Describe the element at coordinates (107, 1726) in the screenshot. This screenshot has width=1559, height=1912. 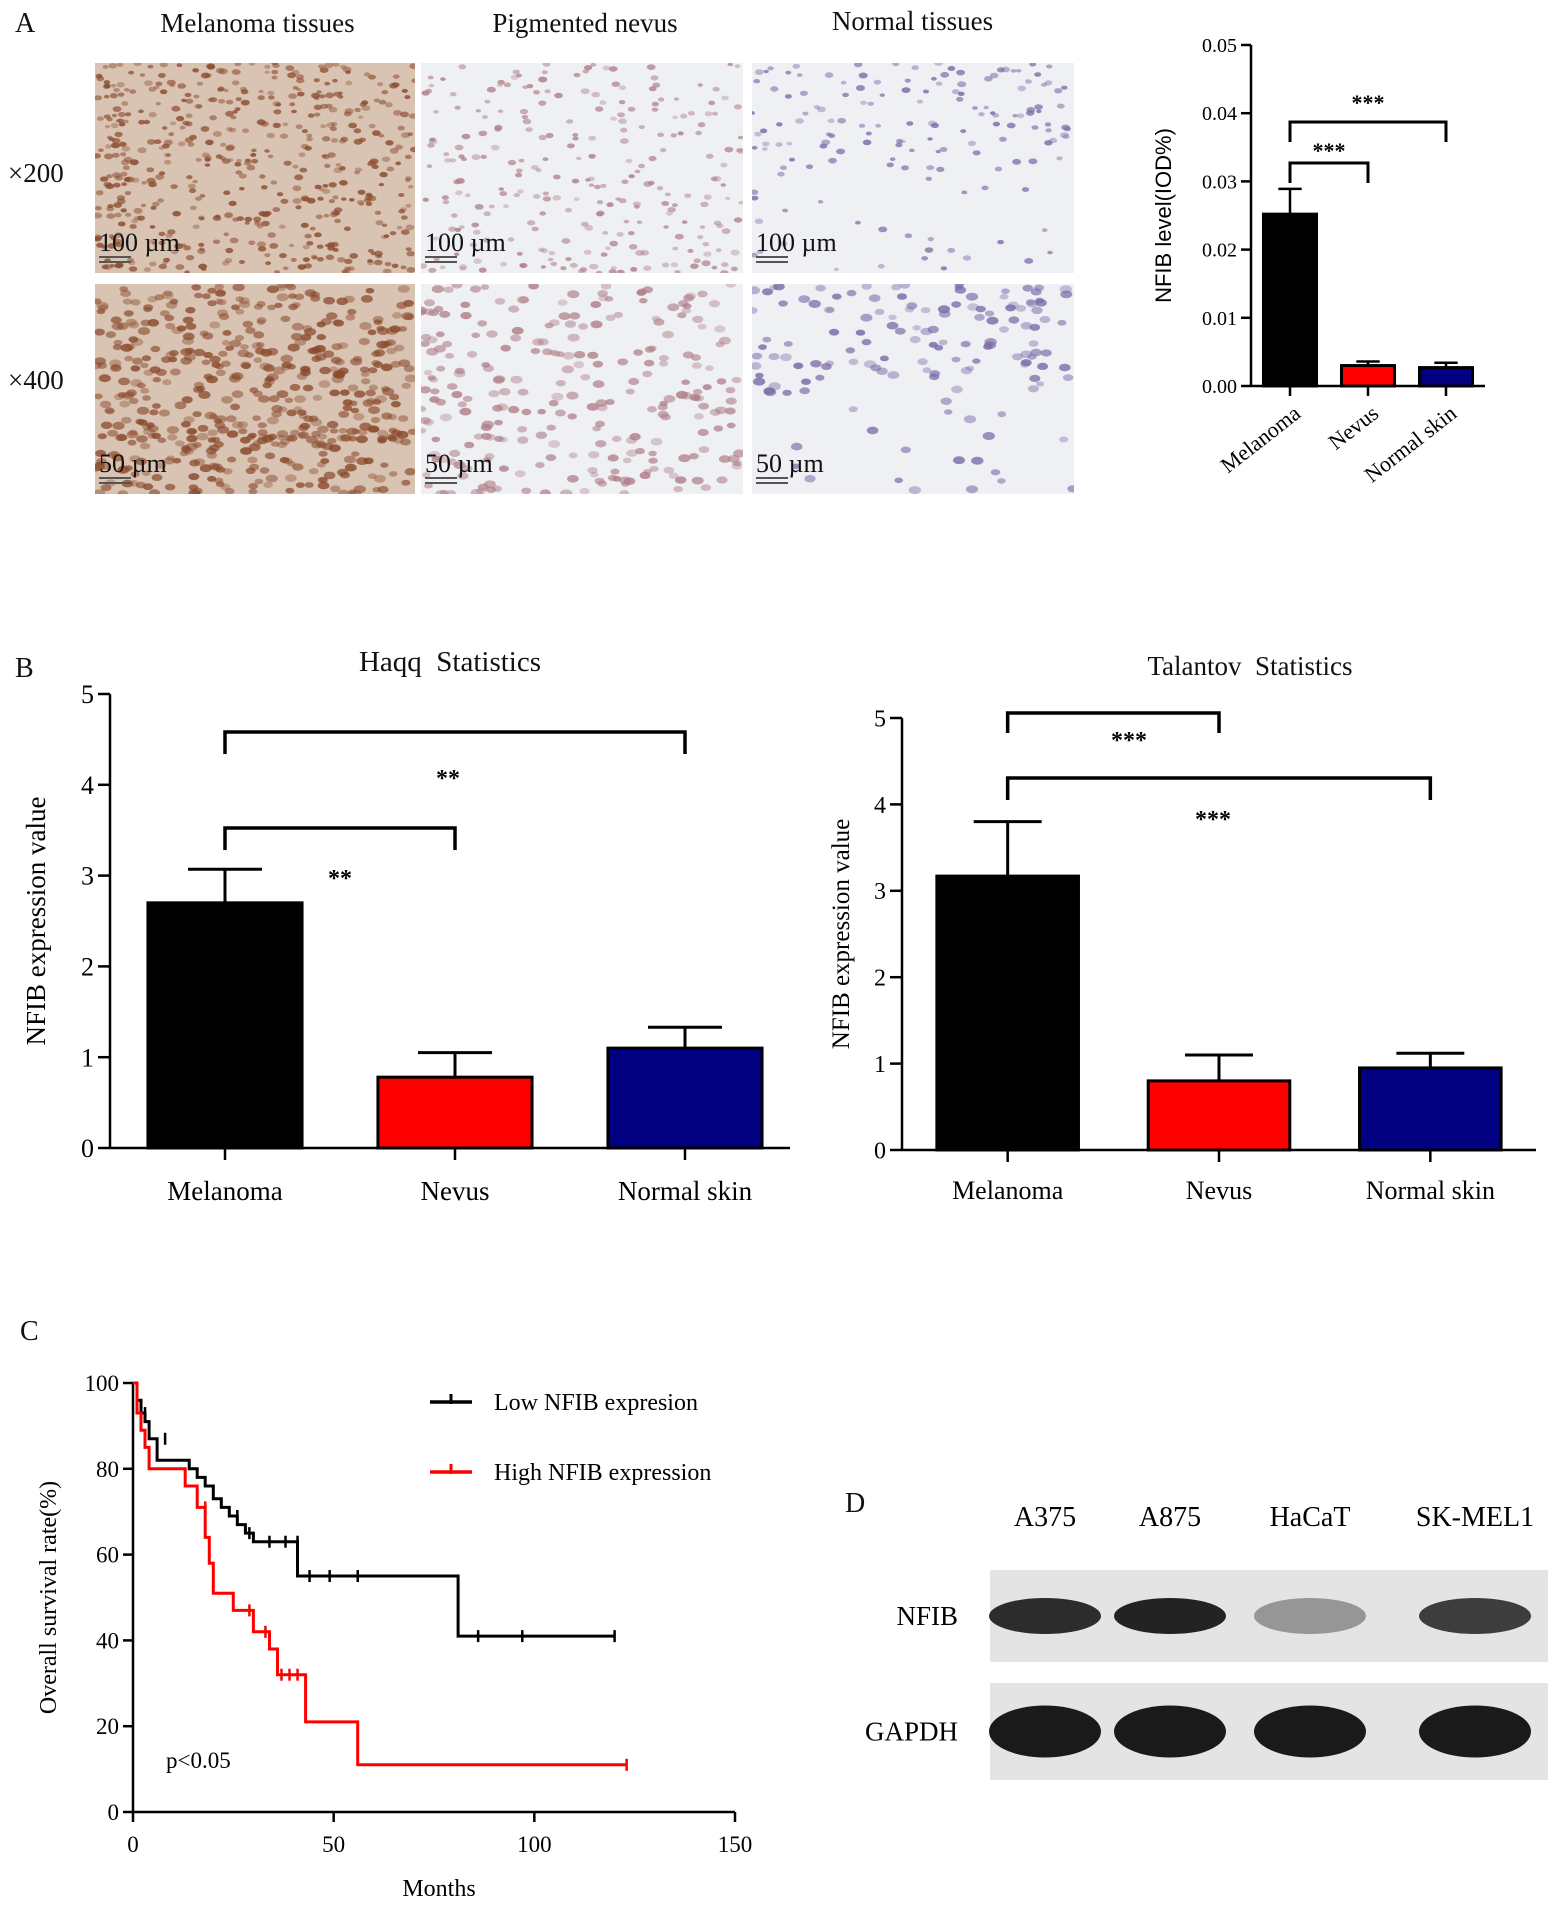
I see `y-tick-label: 20` at that location.